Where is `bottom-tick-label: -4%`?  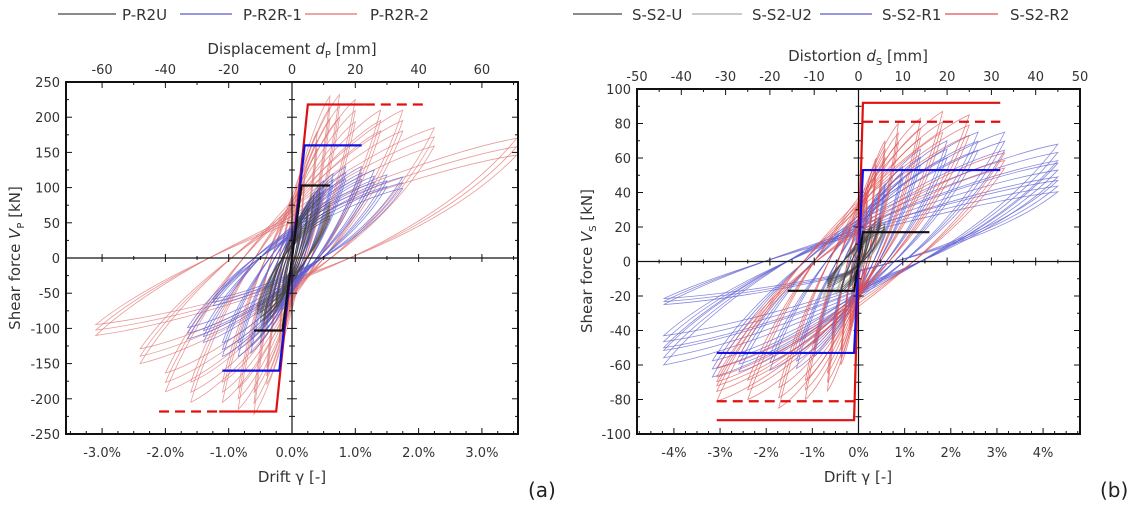
bottom-tick-label: -4% is located at coordinates (673, 453).